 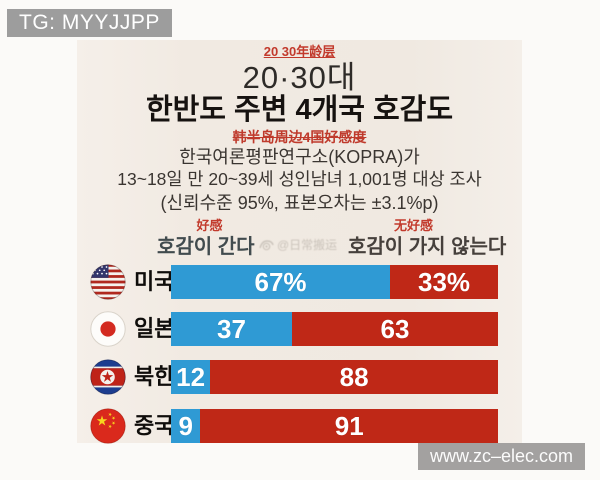 I want to click on usa-flag-icon, so click(x=108, y=282).